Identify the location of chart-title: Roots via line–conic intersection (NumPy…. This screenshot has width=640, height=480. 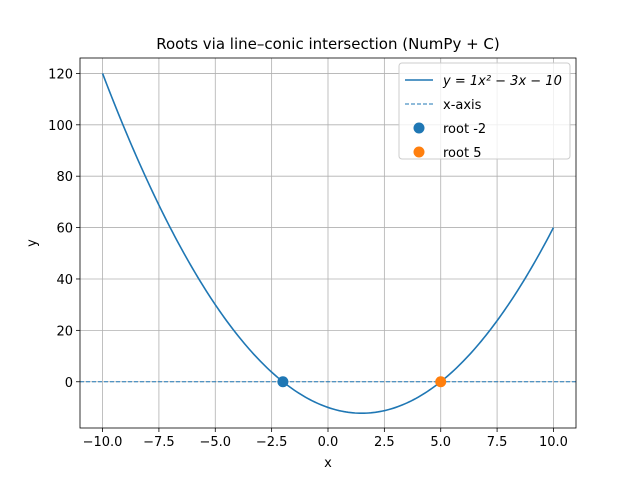
(328, 44).